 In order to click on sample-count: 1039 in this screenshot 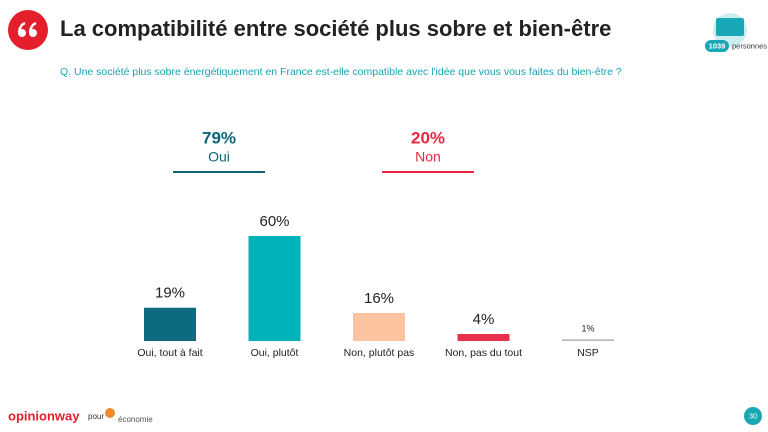, I will do `click(717, 45)`.